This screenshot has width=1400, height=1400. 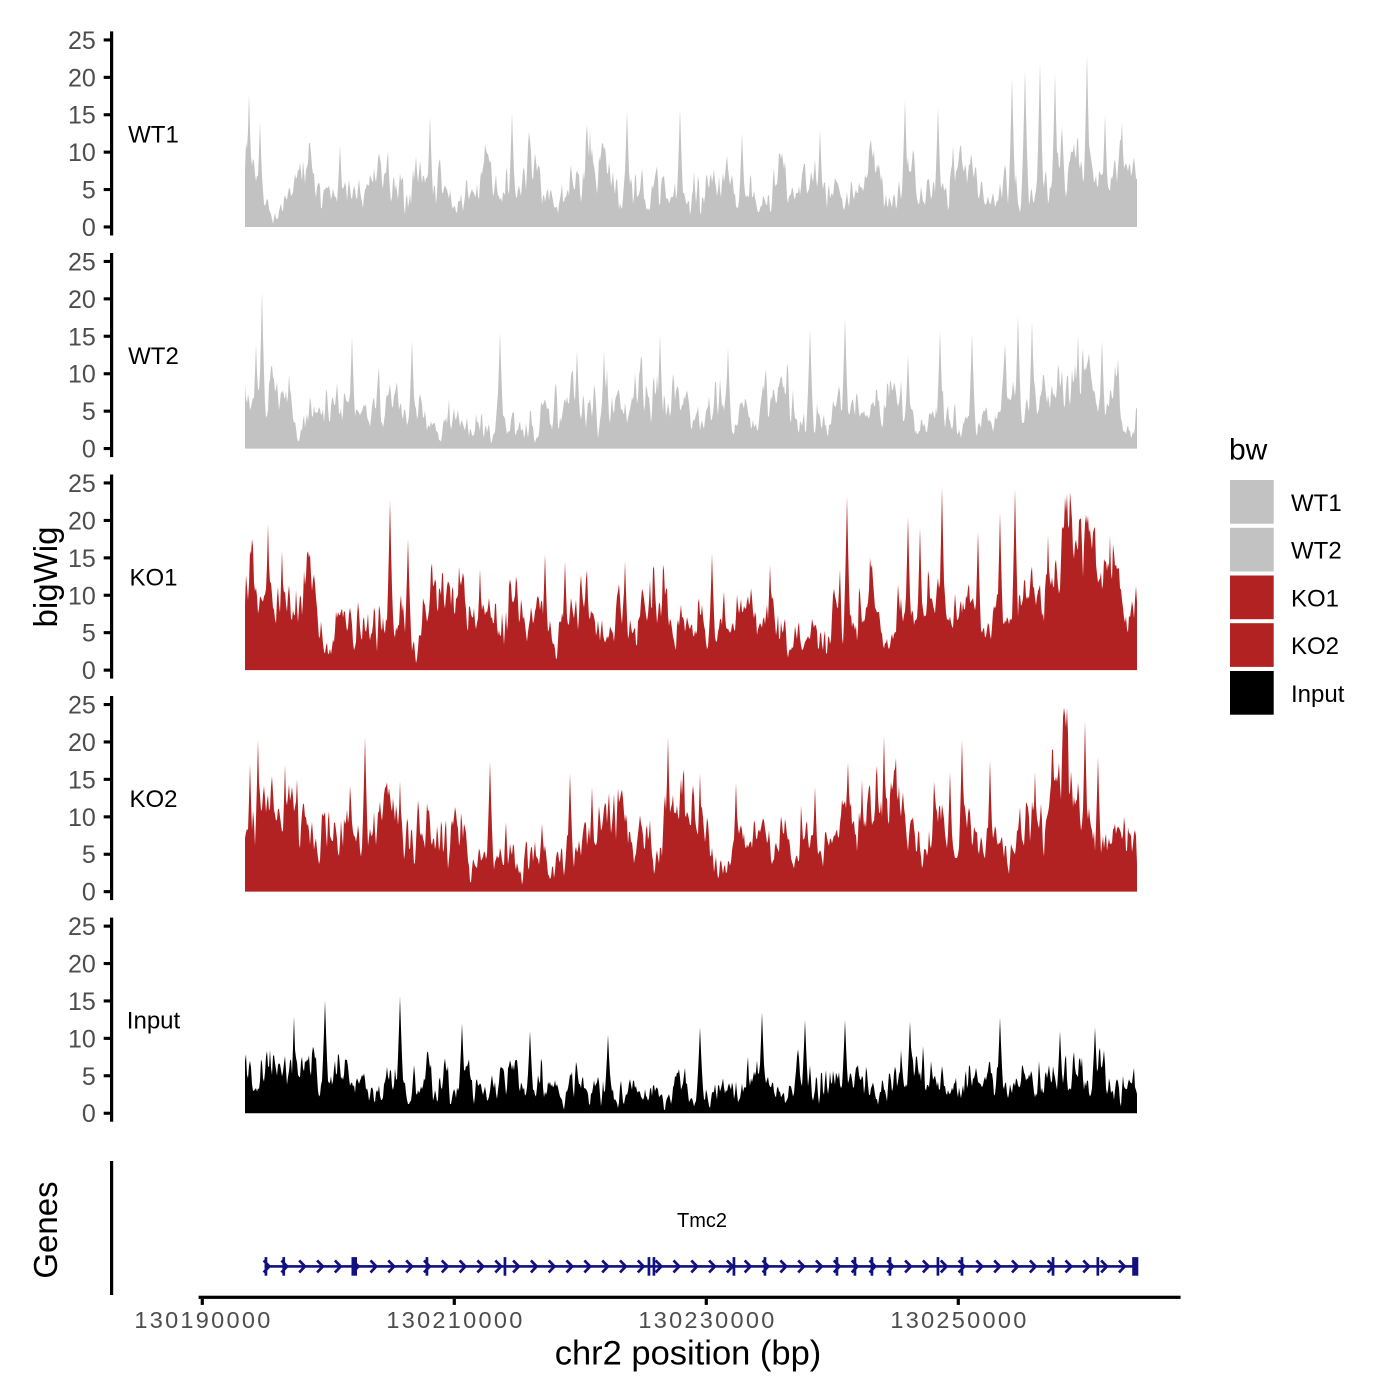 What do you see at coordinates (45, 577) in the screenshot?
I see `svg-text: bigWig` at bounding box center [45, 577].